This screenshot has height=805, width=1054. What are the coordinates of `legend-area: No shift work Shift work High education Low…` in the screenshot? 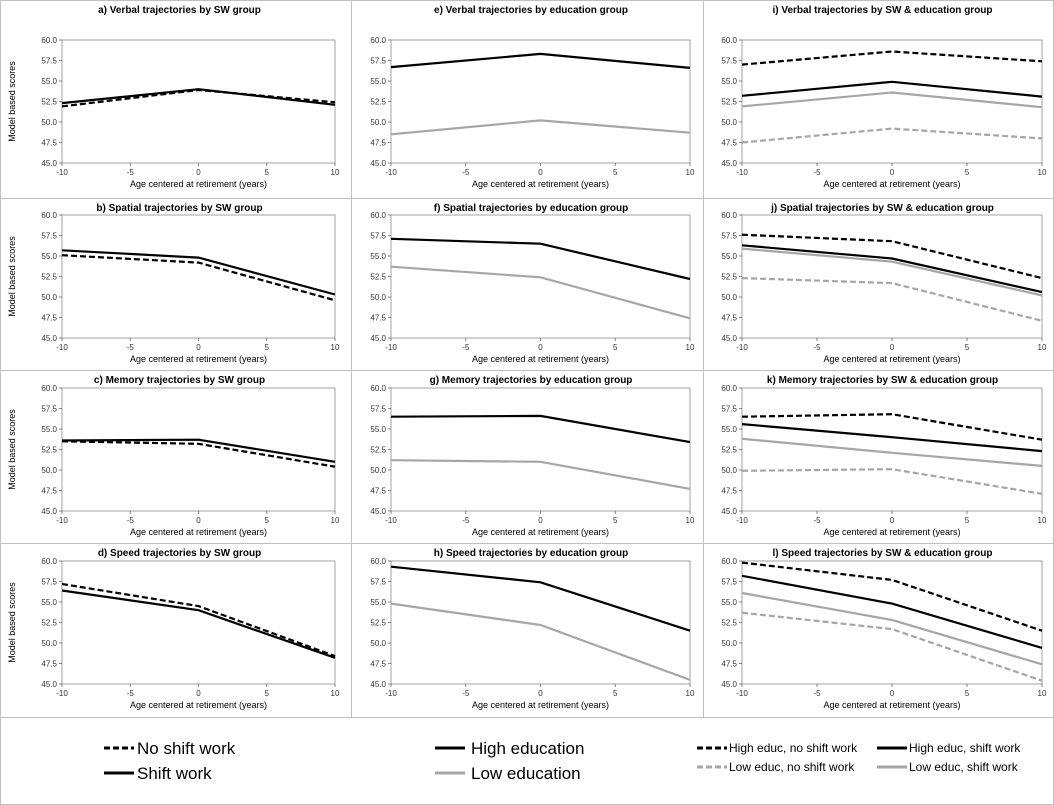 It's located at (562, 761).